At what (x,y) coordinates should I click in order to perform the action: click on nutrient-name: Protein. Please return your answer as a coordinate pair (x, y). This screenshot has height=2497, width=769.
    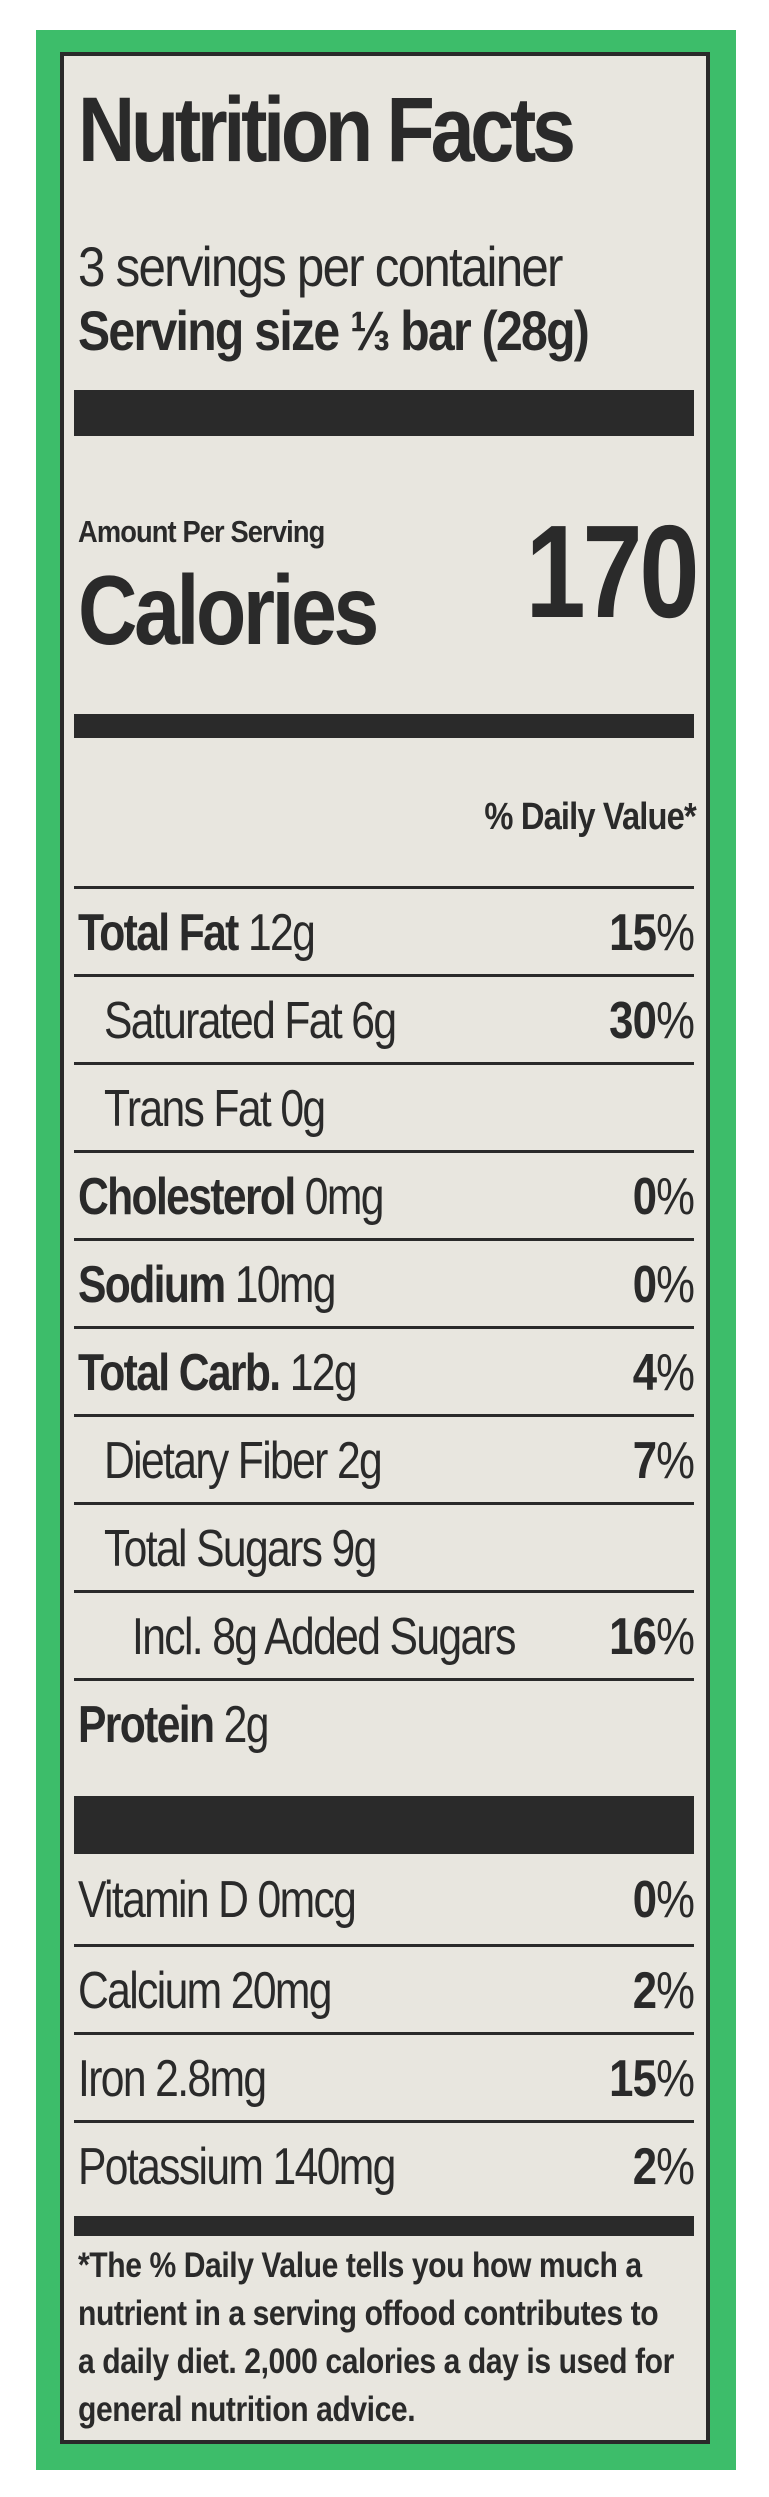
    Looking at the image, I should click on (146, 1725).